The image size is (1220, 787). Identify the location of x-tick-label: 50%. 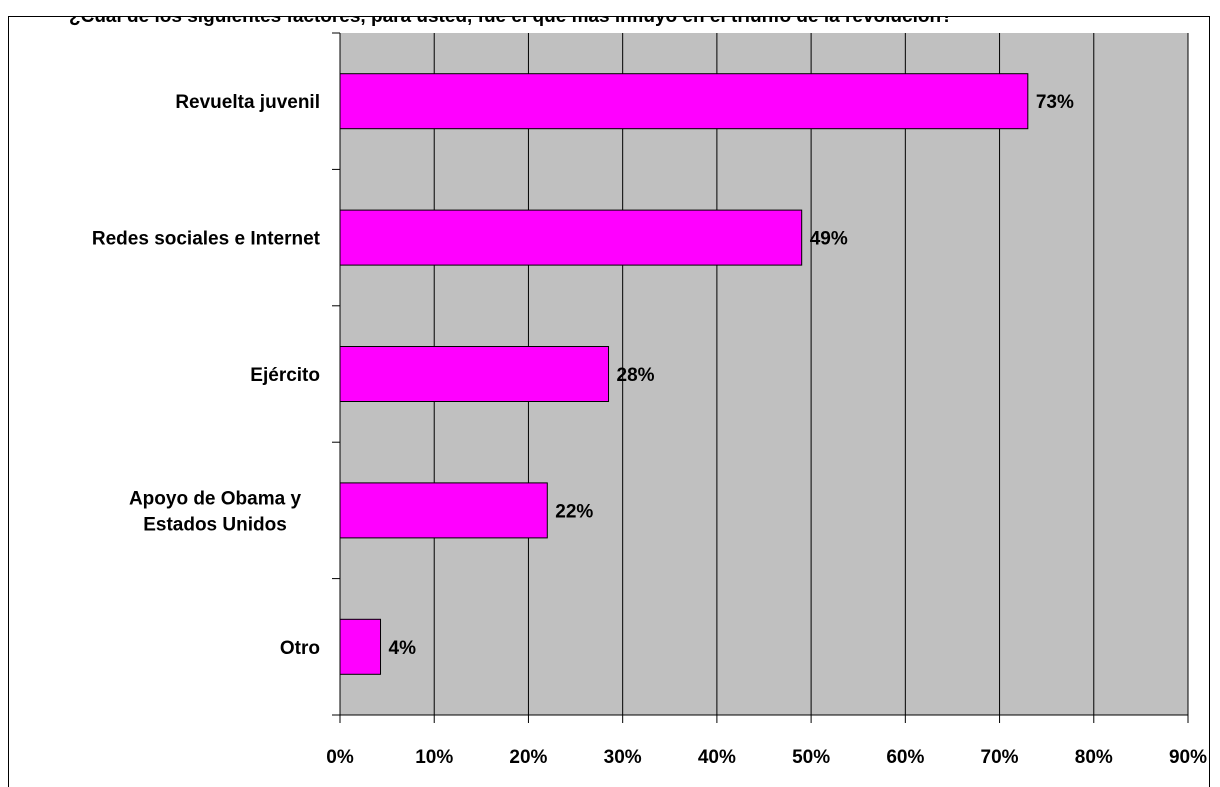
(811, 757).